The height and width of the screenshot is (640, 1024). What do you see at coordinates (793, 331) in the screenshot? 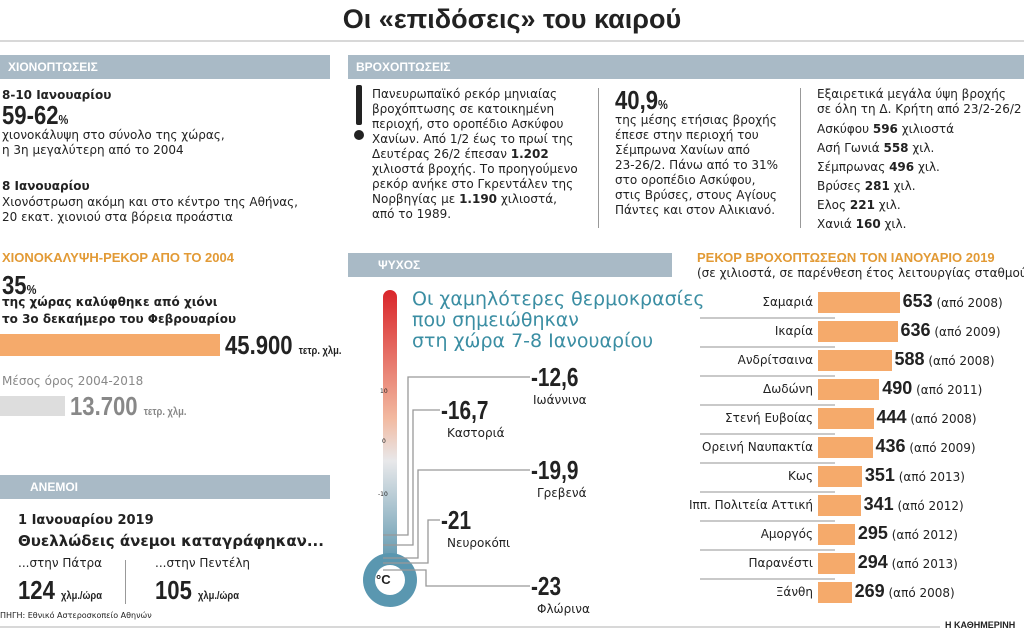
I see `bar-label: Ικαρία` at bounding box center [793, 331].